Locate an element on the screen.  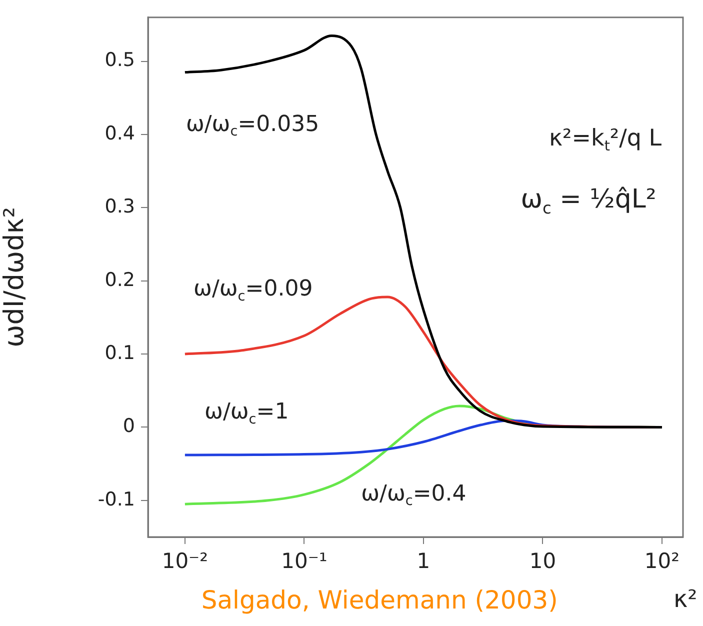
x-tick-label: 1 is located at coordinates (423, 561).